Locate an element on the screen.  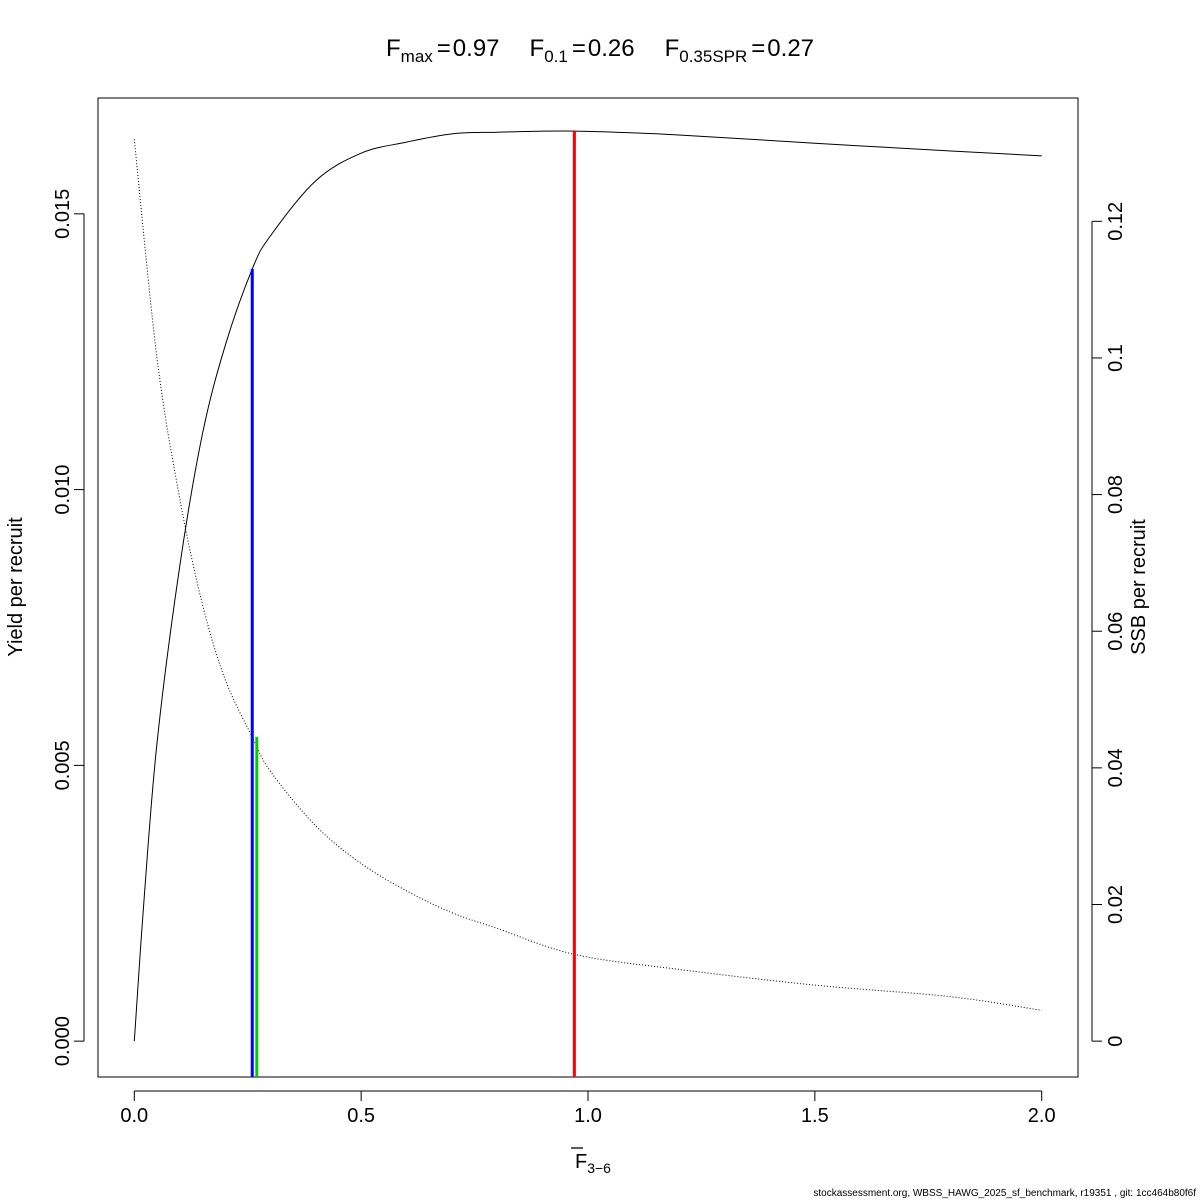
title-fspr-sub: 0.35SPR is located at coordinates (713, 56).